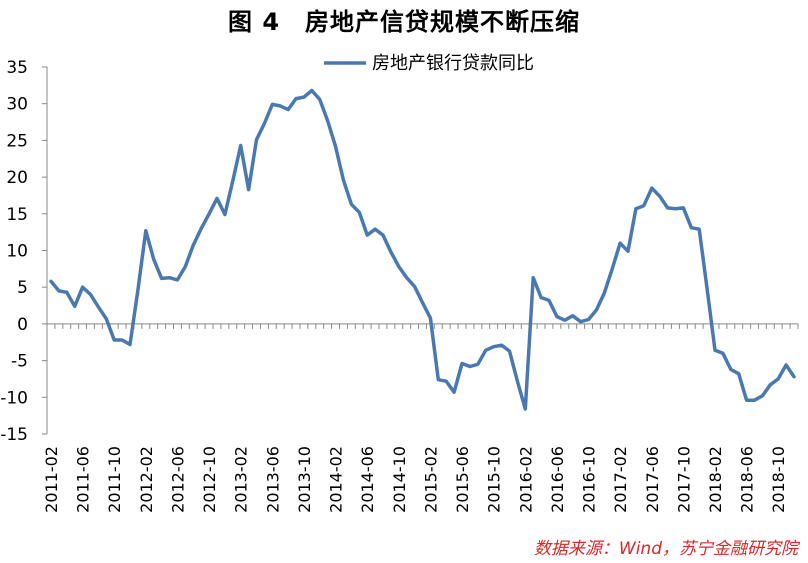  What do you see at coordinates (17, 178) in the screenshot?
I see `y-tick-label: 20` at bounding box center [17, 178].